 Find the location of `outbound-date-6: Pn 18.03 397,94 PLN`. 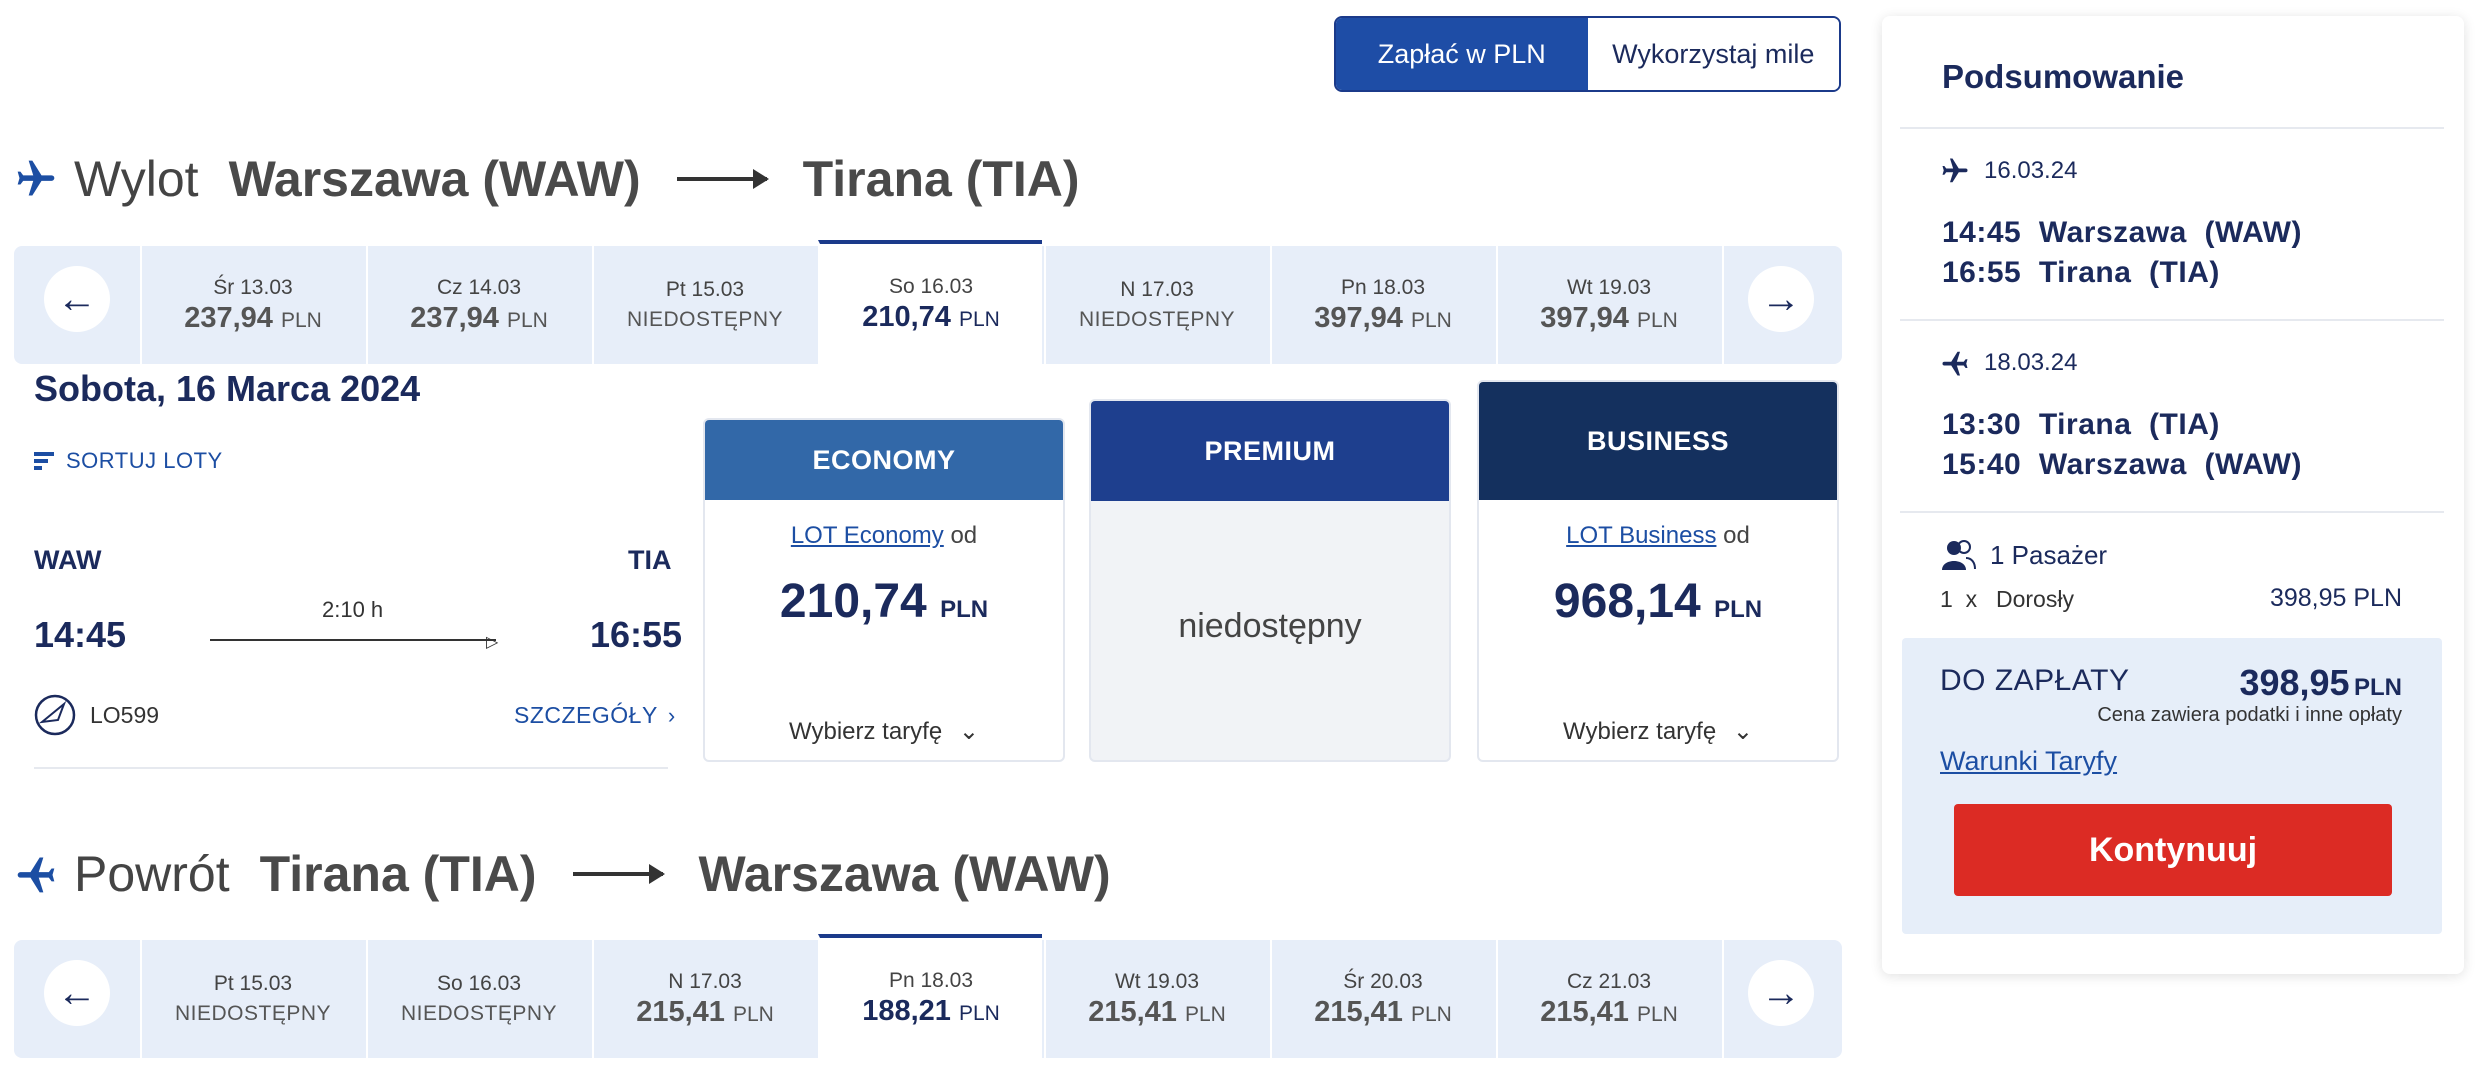

outbound-date-6: Pn 18.03 397,94 PLN is located at coordinates (1382, 305).